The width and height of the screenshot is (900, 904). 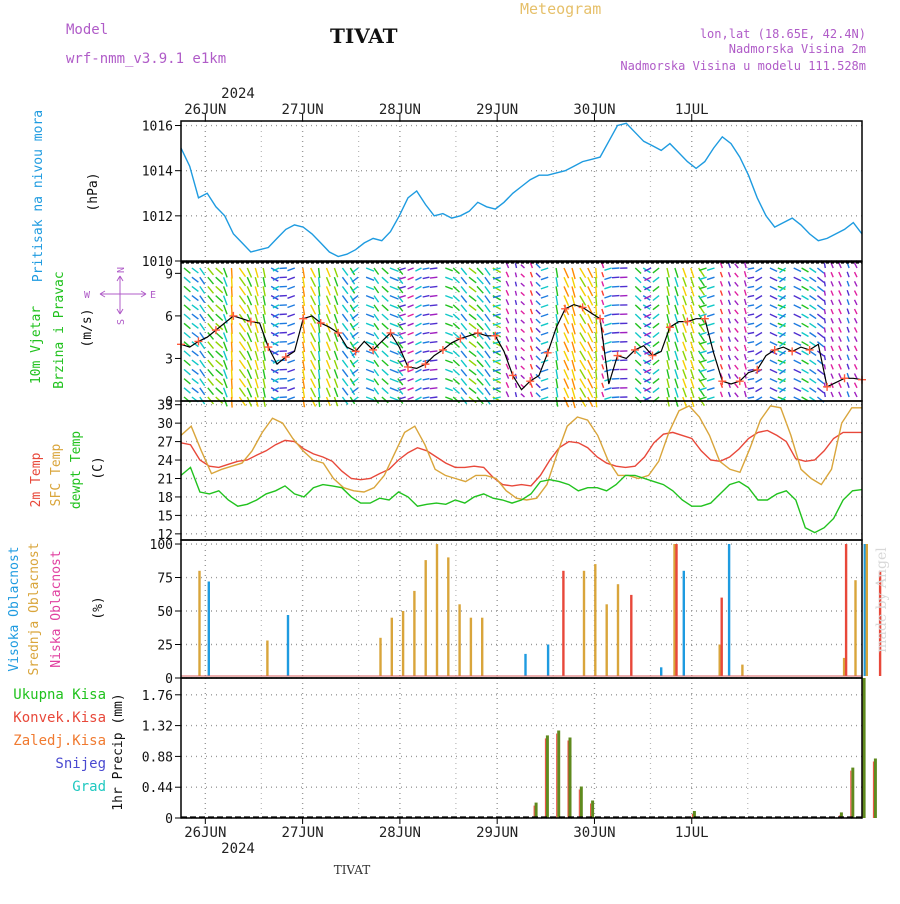 I want to click on ytick-label: 33, so click(x=165, y=406).